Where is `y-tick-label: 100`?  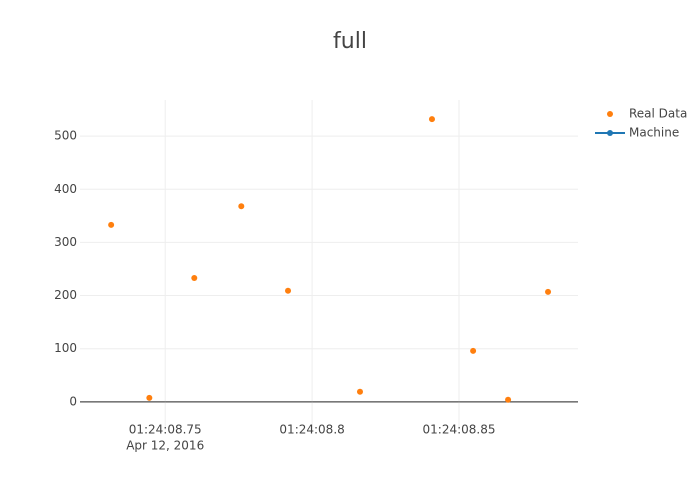
y-tick-label: 100 is located at coordinates (65, 348).